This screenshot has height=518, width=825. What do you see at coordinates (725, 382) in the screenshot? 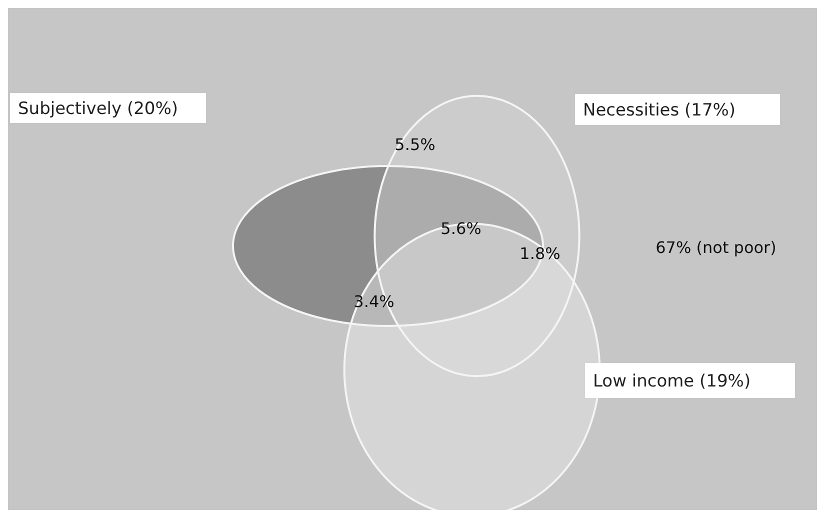
I see `data-label: (19%)` at bounding box center [725, 382].